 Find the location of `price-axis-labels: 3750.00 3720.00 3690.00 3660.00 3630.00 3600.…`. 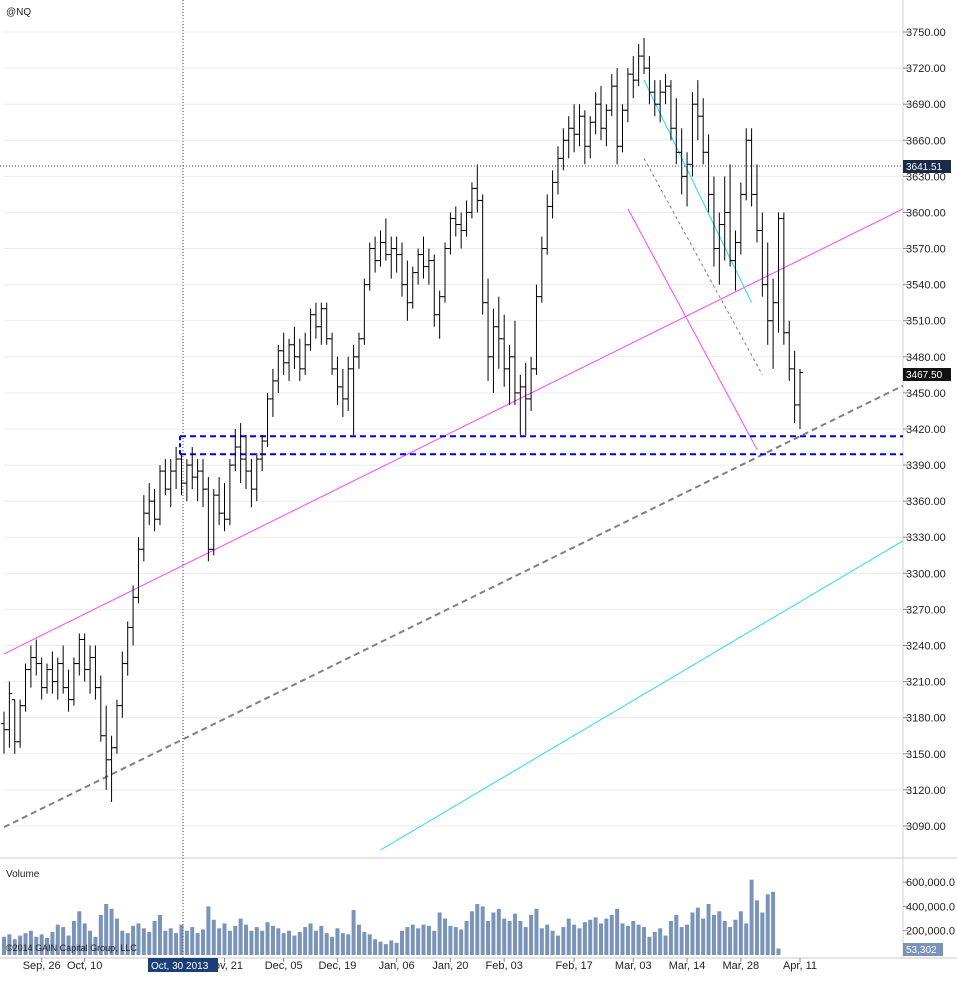

price-axis-labels: 3750.00 3720.00 3690.00 3660.00 3630.00 3600.… is located at coordinates (924, 430).